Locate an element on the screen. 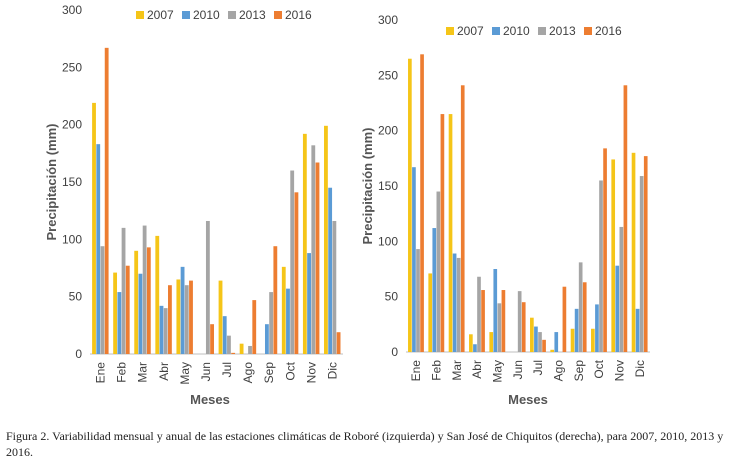 The width and height of the screenshot is (752, 465). y-tick-label: 50 is located at coordinates (392, 297).